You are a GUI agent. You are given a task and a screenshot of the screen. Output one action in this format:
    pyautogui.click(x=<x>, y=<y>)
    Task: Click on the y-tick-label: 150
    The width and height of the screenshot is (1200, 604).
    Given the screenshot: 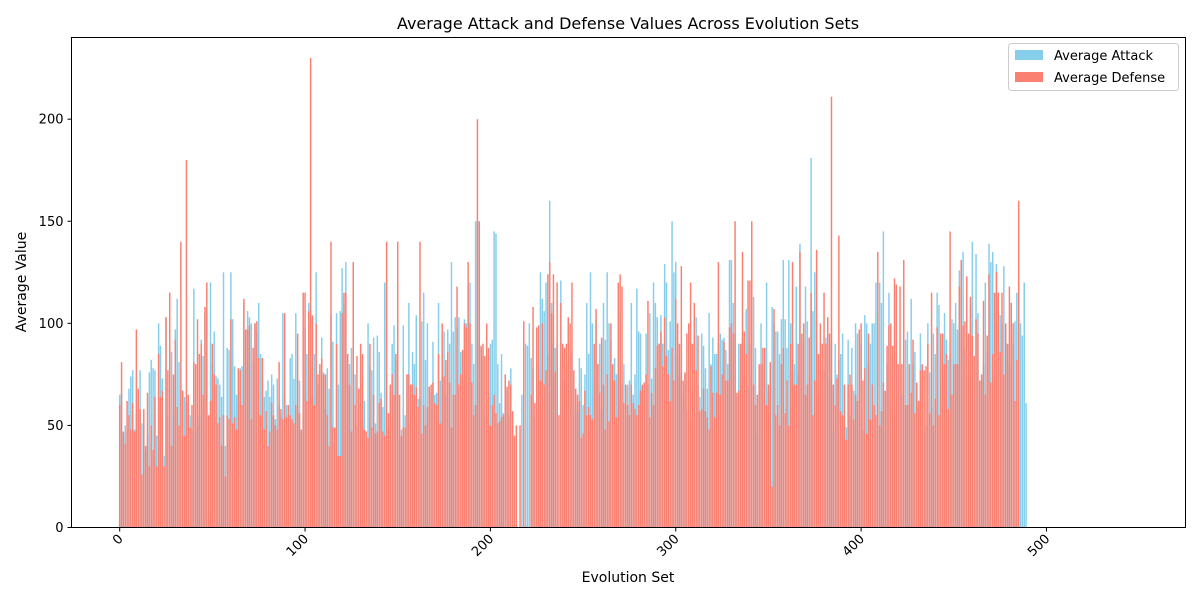 What is the action you would take?
    pyautogui.click(x=51, y=222)
    